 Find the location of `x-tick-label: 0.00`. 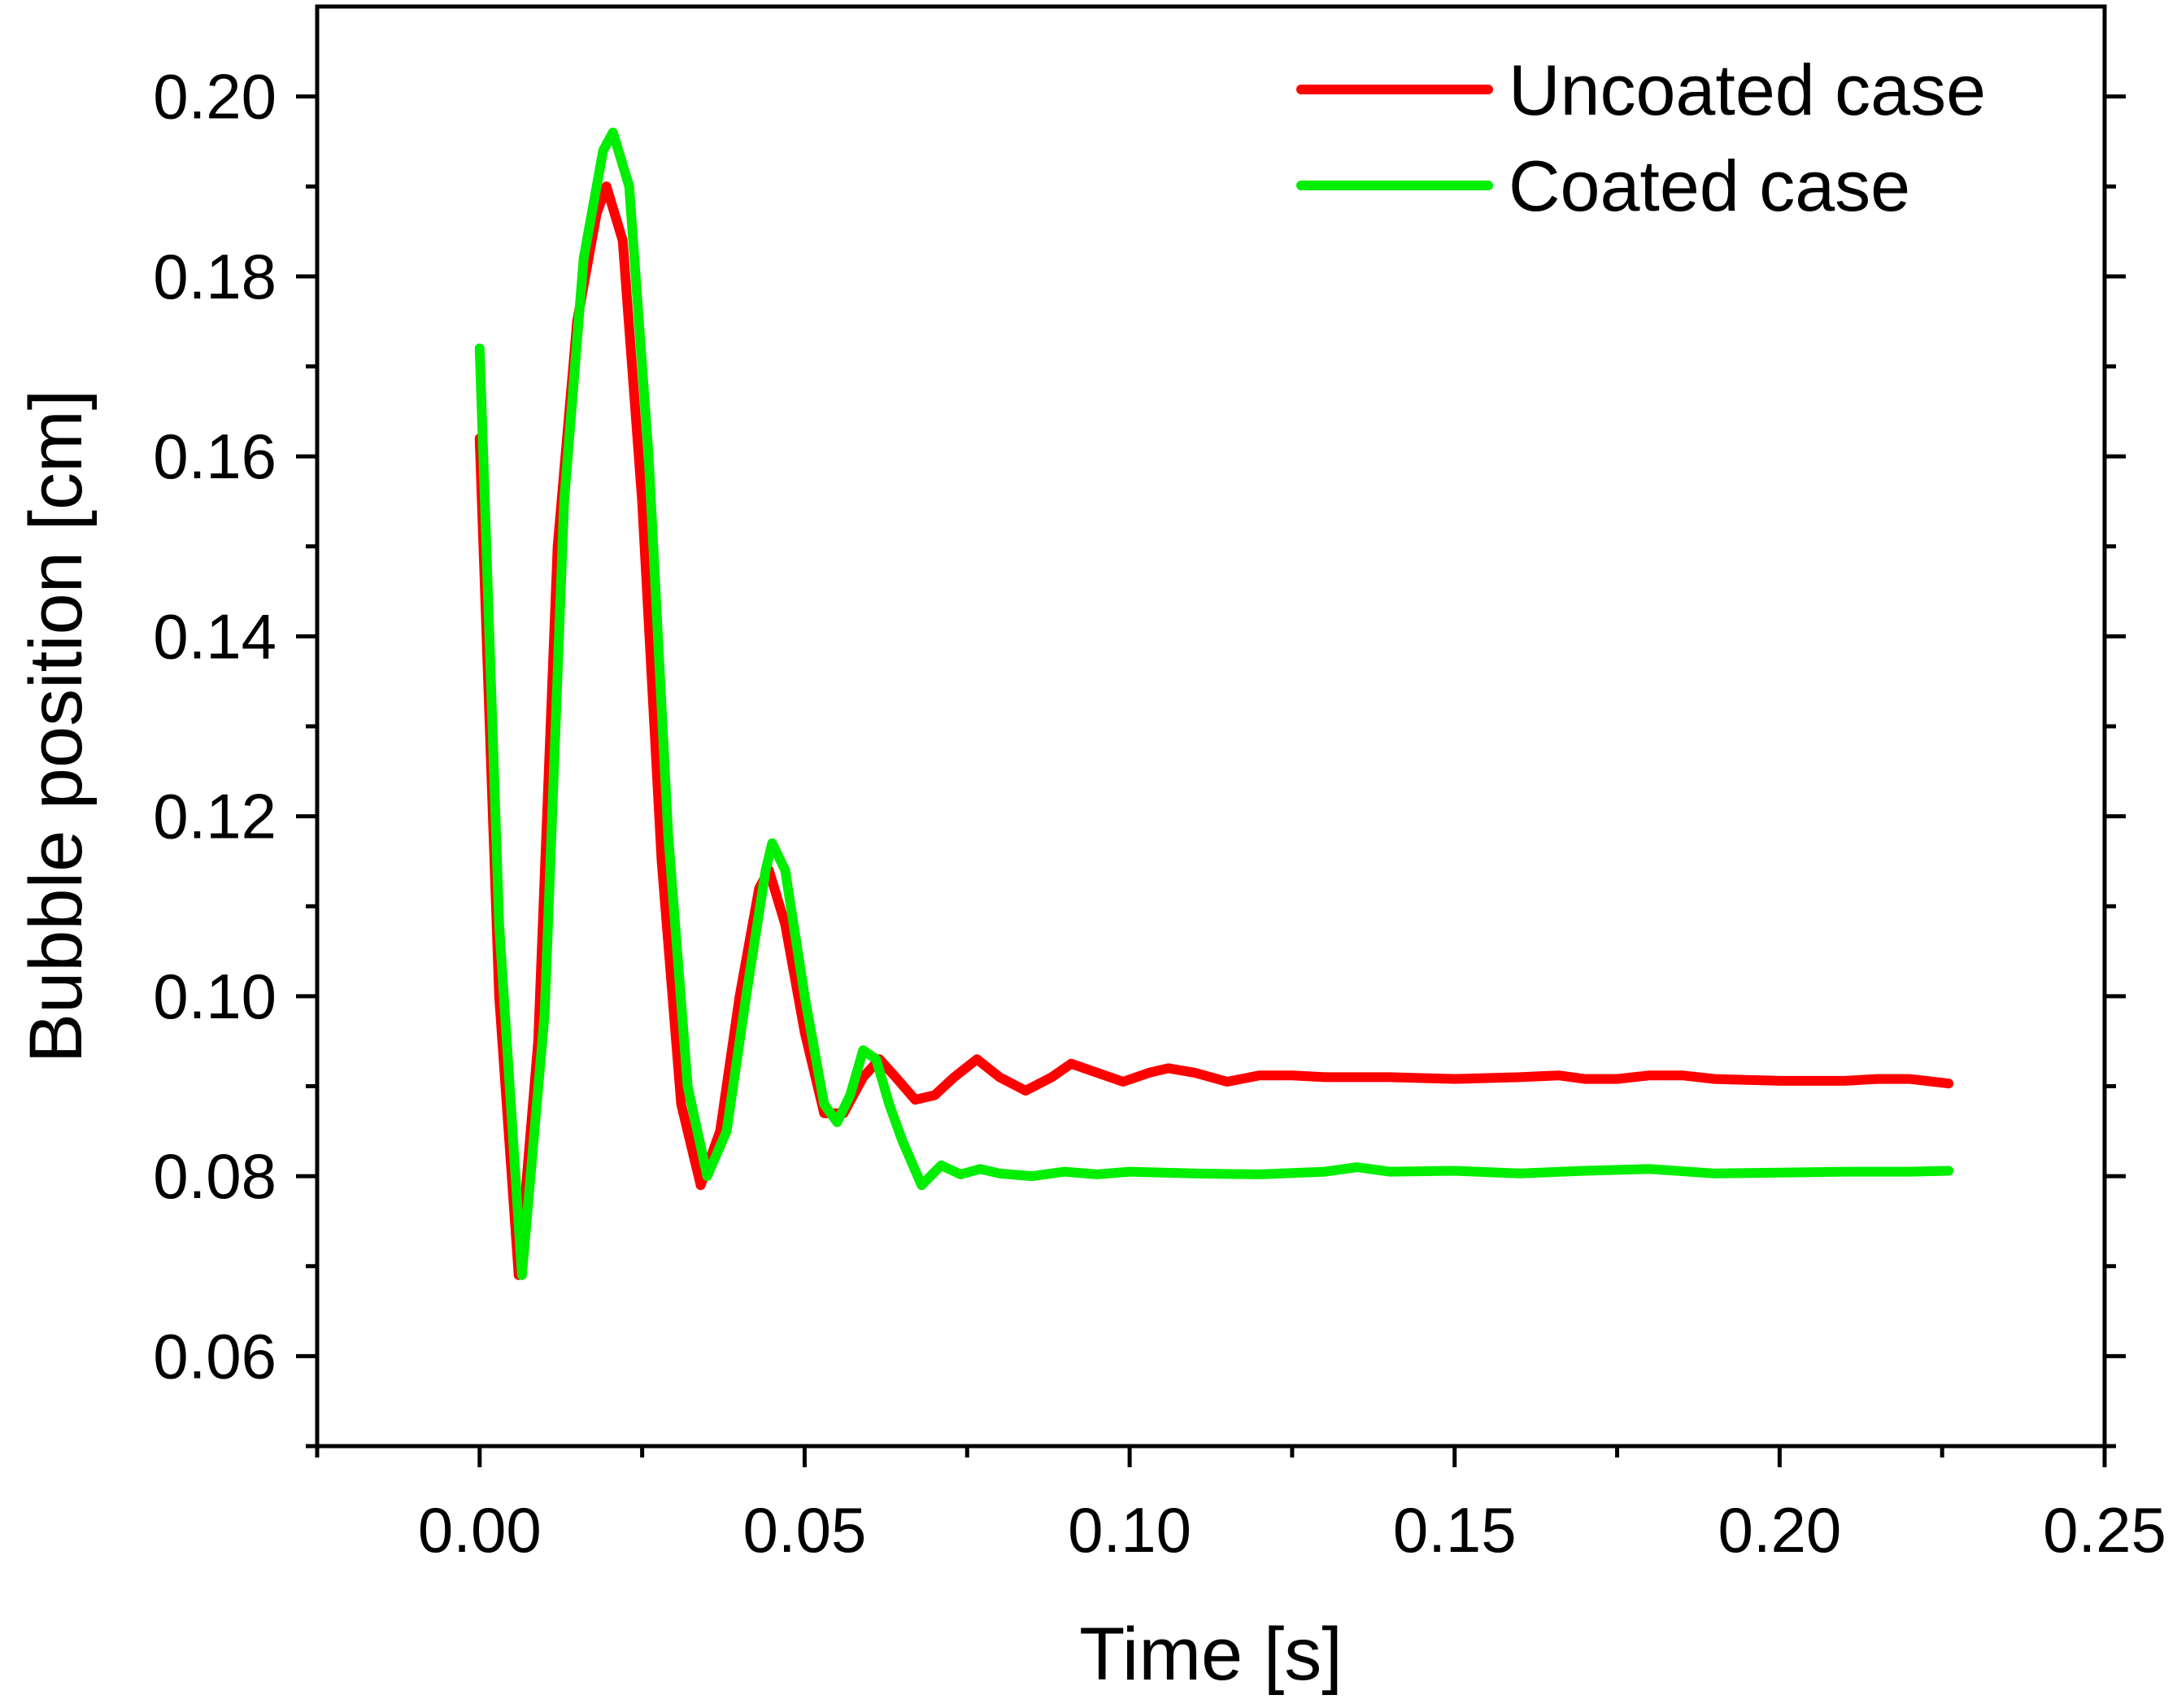

x-tick-label: 0.00 is located at coordinates (480, 1530).